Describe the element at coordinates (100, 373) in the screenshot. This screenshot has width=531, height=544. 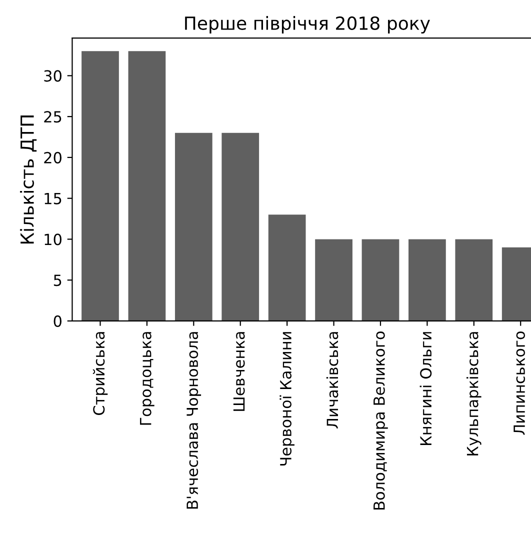
I see `x-tick-label: Стрийська` at that location.